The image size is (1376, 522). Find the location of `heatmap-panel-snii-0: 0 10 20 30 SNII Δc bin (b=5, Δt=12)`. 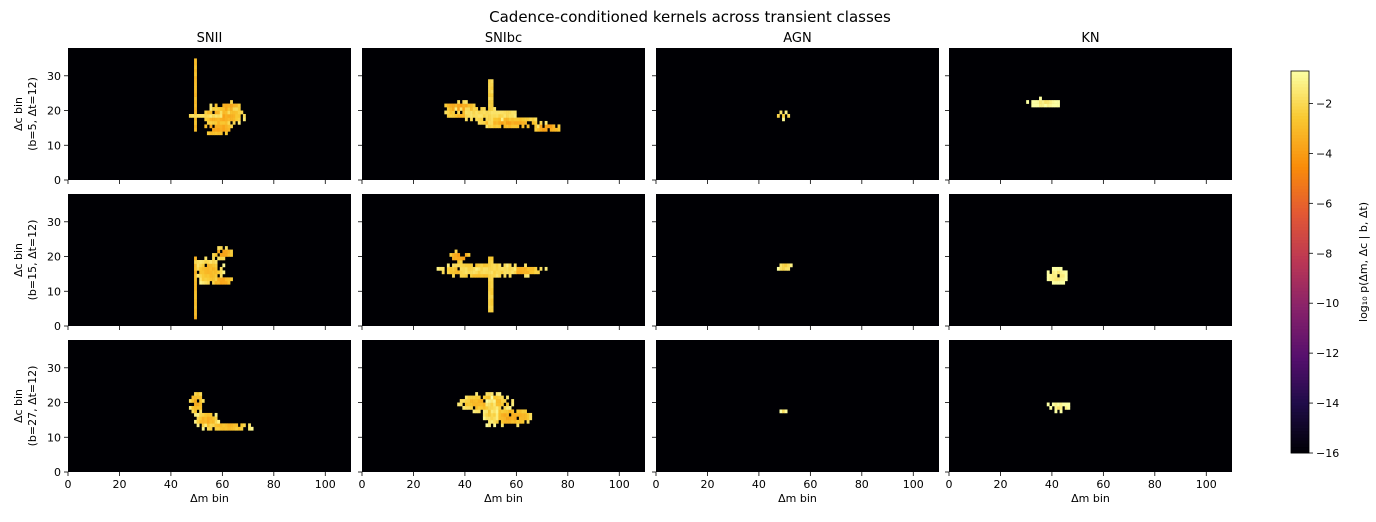

heatmap-panel-snii-0: 0 10 20 30 SNII Δc bin (b=5, Δt=12) is located at coordinates (181, 109).